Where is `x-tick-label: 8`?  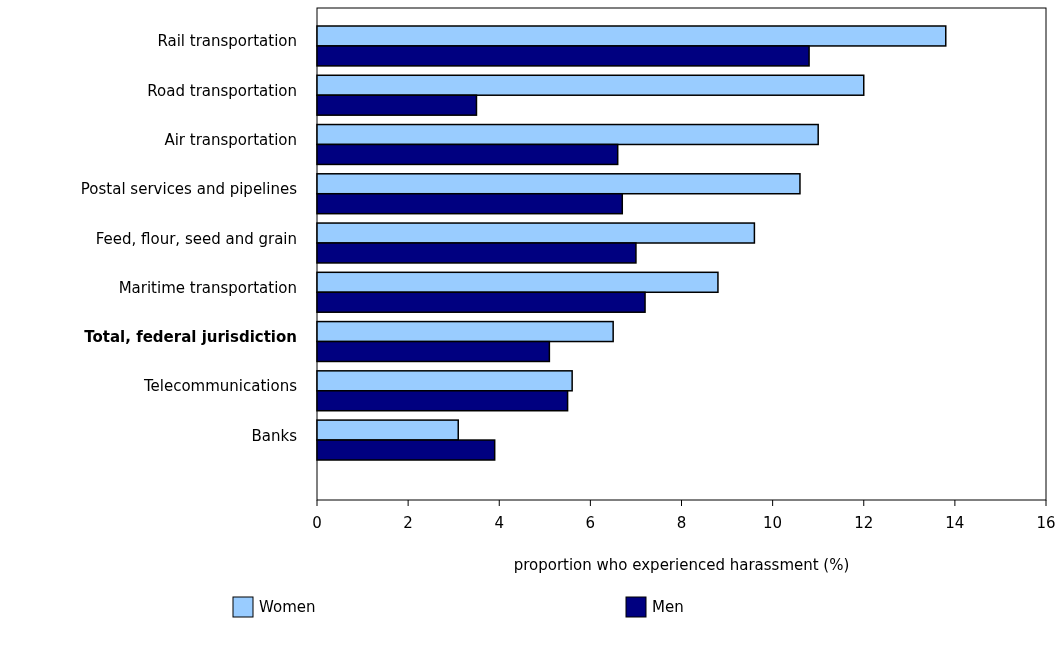
x-tick-label: 8 is located at coordinates (681, 523).